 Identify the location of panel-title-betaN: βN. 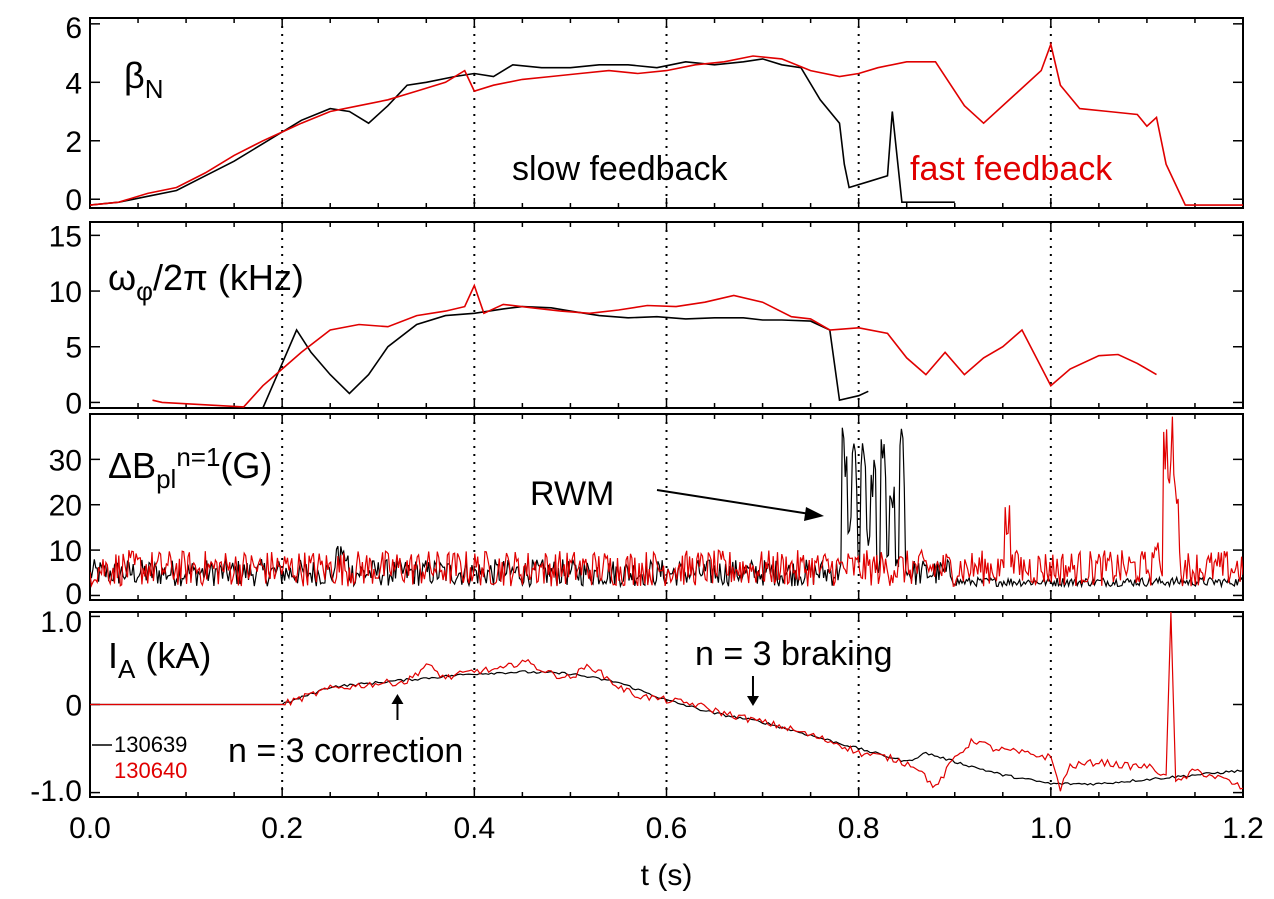
(144, 79).